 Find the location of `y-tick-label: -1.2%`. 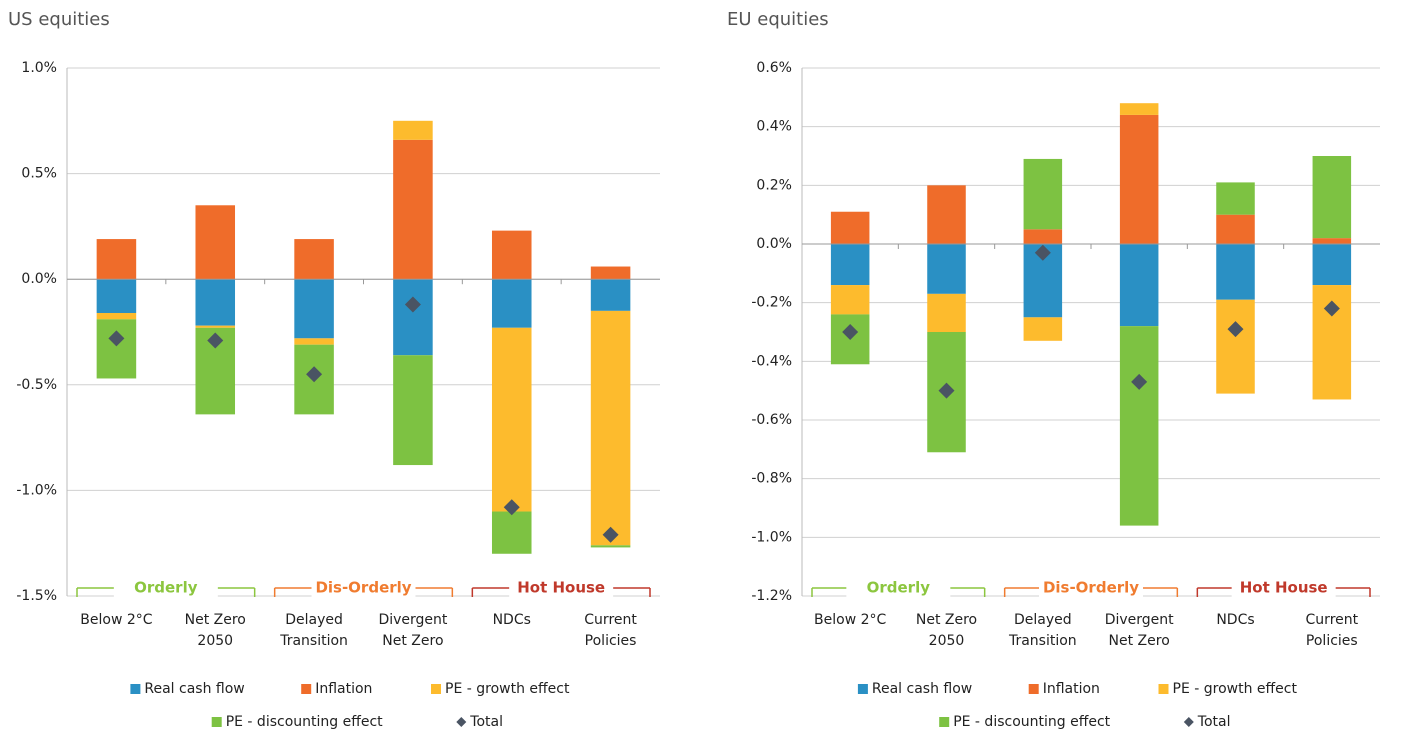

y-tick-label: -1.2% is located at coordinates (771, 596).